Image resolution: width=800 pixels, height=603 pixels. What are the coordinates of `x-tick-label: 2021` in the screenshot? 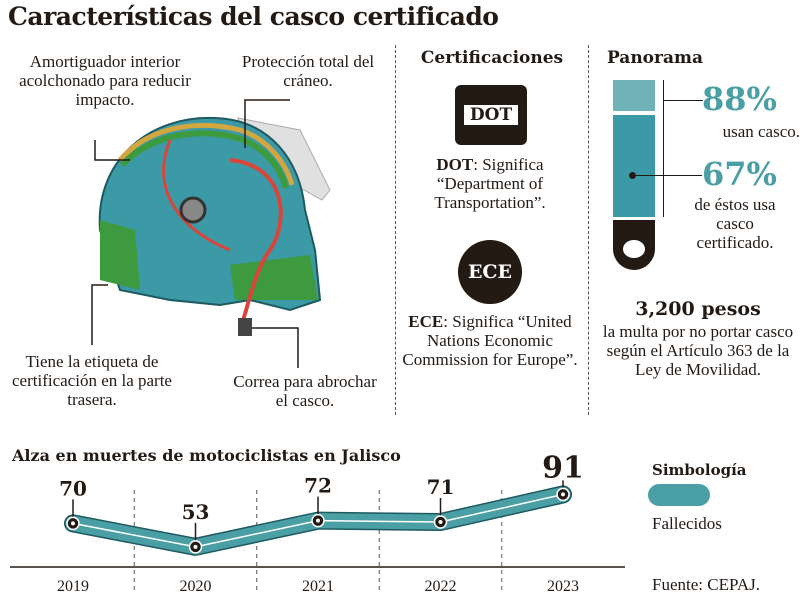 It's located at (318, 586).